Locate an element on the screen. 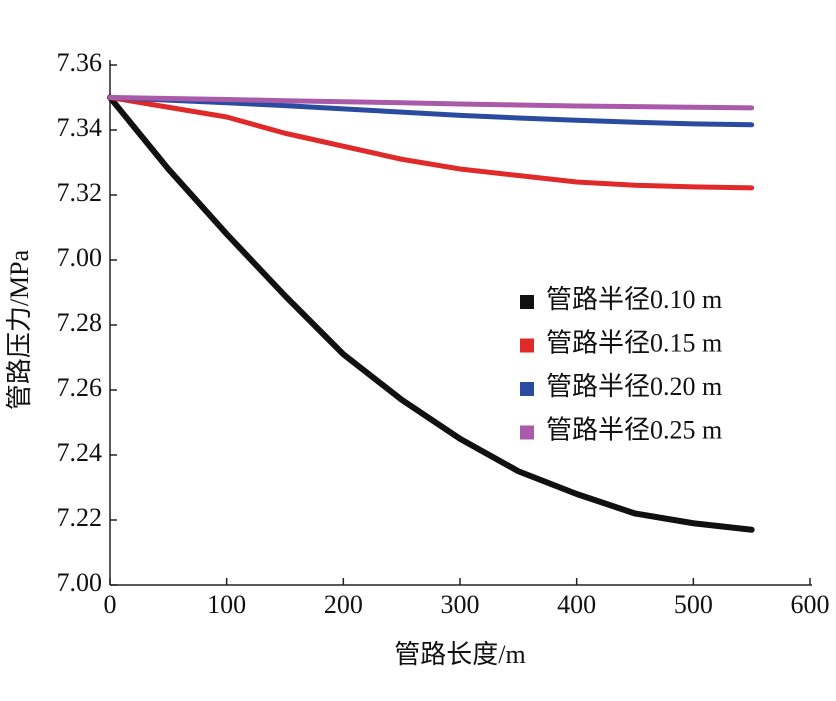  x-tick-label: 0 is located at coordinates (110, 604).